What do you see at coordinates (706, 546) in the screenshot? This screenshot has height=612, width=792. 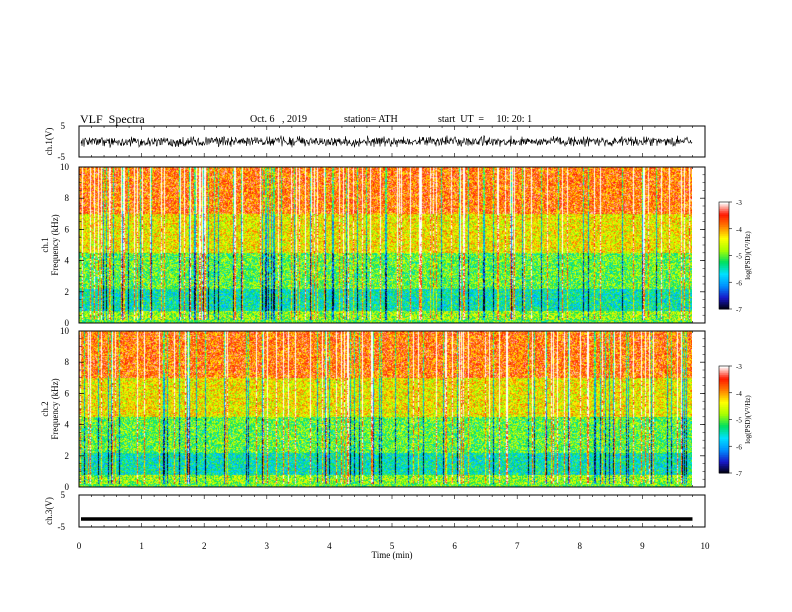 I see `x-tick-label: 10` at bounding box center [706, 546].